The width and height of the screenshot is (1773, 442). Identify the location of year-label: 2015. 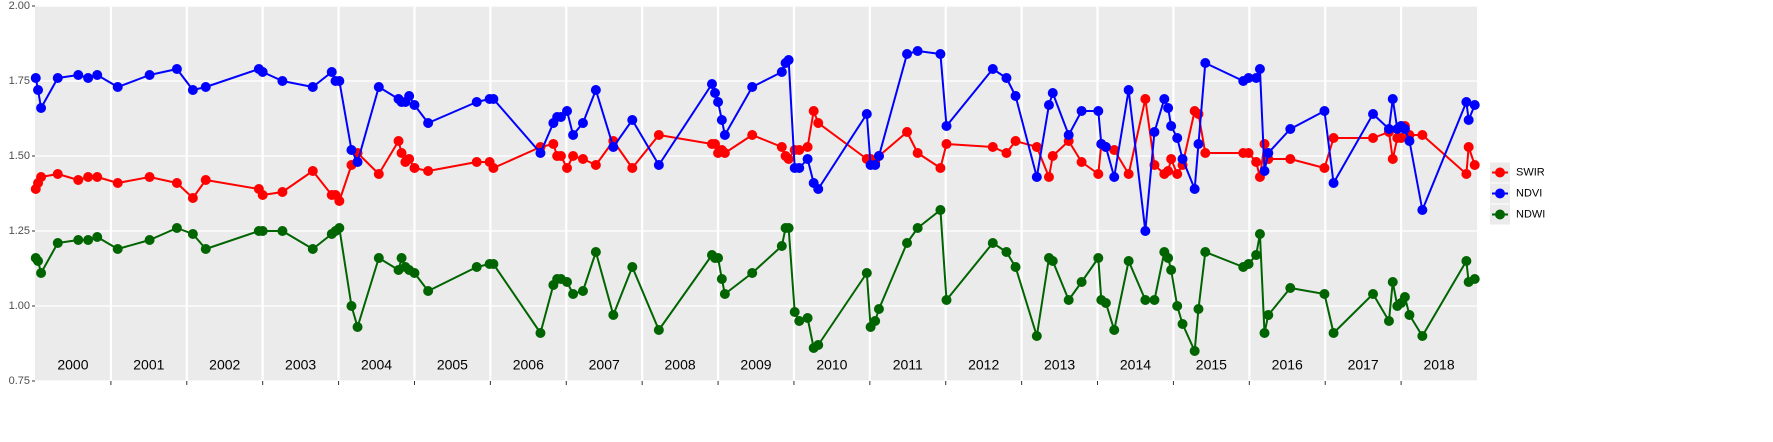
(1211, 365).